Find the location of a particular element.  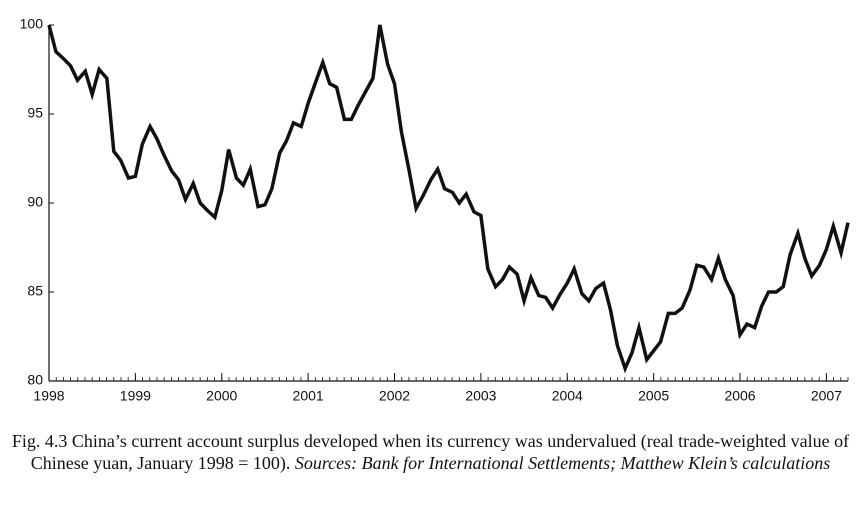

x-tick-label: 2004 is located at coordinates (567, 396).